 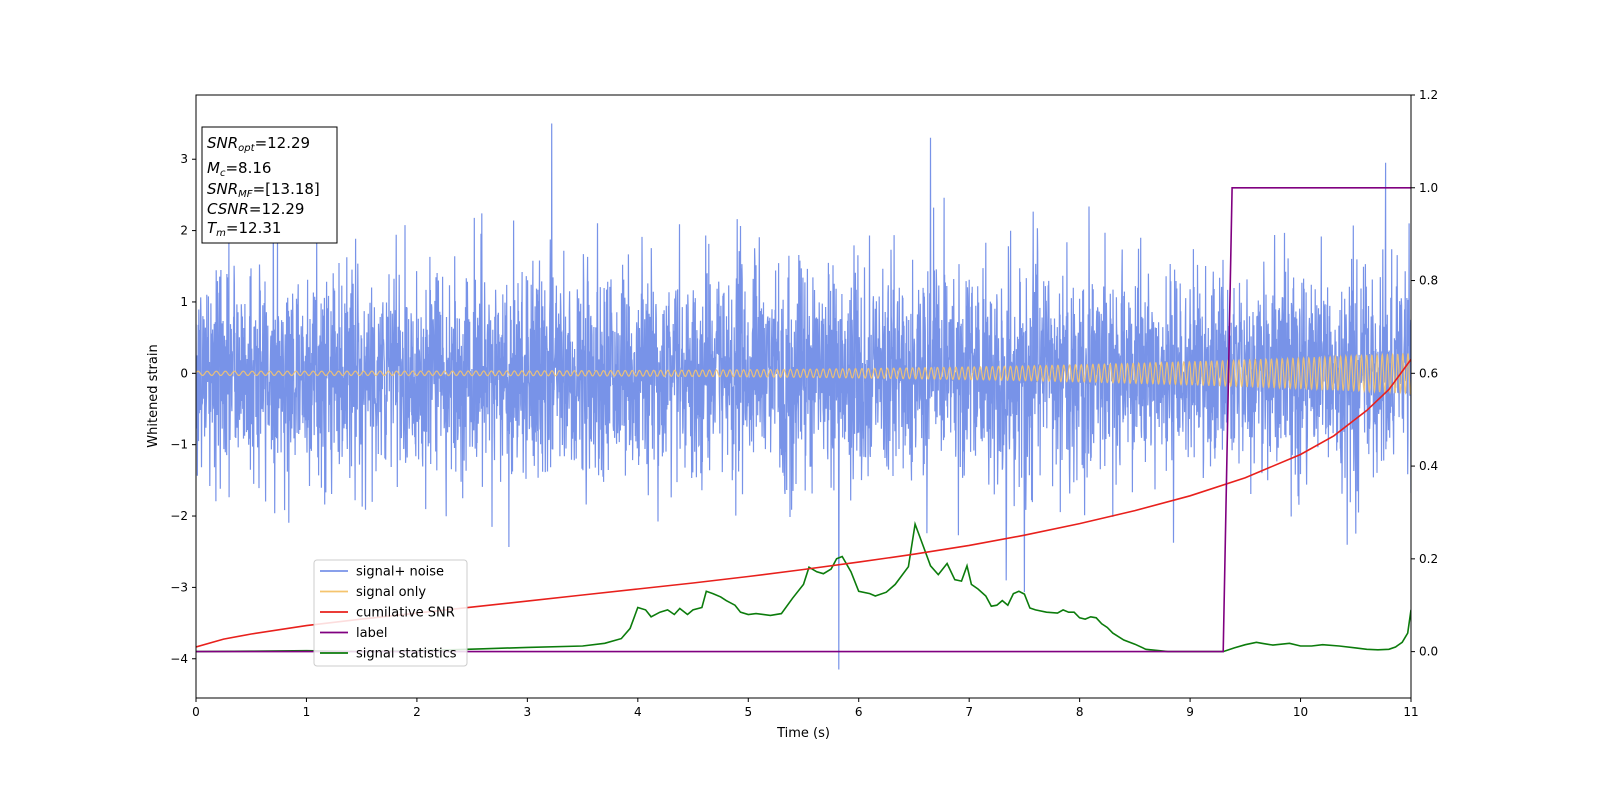 What do you see at coordinates (969, 712) in the screenshot?
I see `x-tick-label: 7` at bounding box center [969, 712].